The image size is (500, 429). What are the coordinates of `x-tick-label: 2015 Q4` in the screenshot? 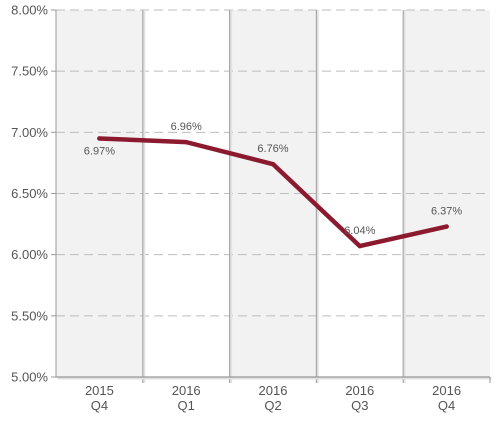 It's located at (99, 398).